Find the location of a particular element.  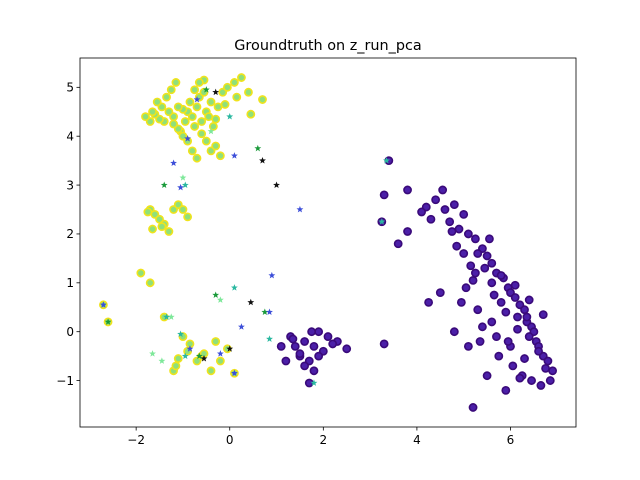

x-tick-label: −2 is located at coordinates (136, 440).